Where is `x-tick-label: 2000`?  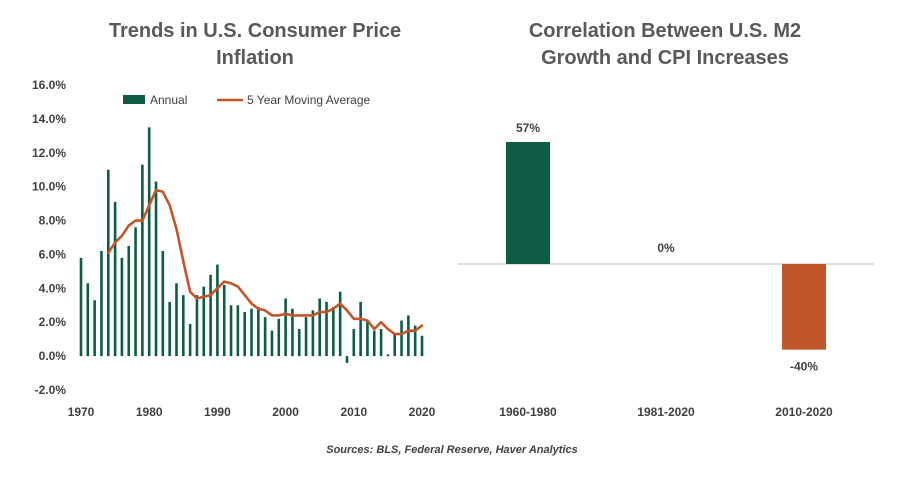
x-tick-label: 2000 is located at coordinates (285, 412).